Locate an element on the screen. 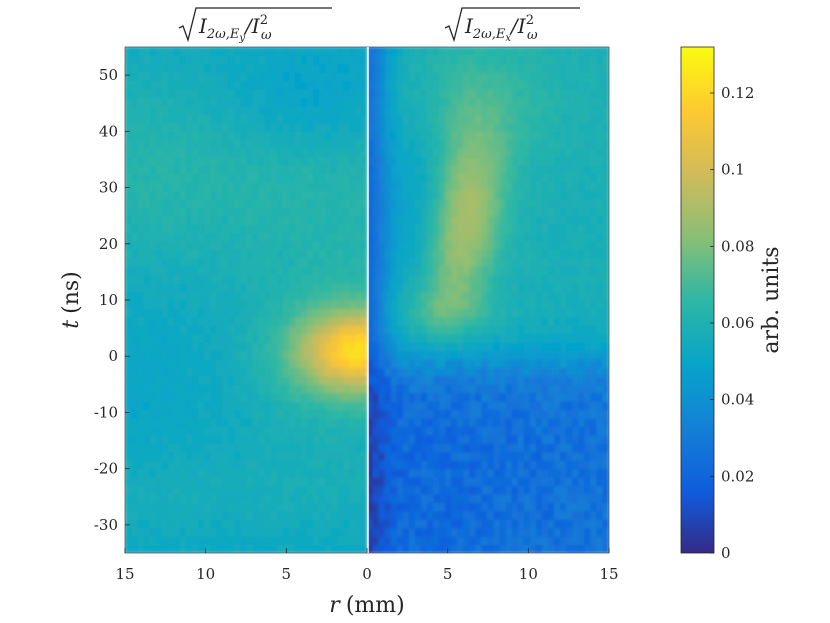  colorbar-tick-label: 0.12 is located at coordinates (737, 93).